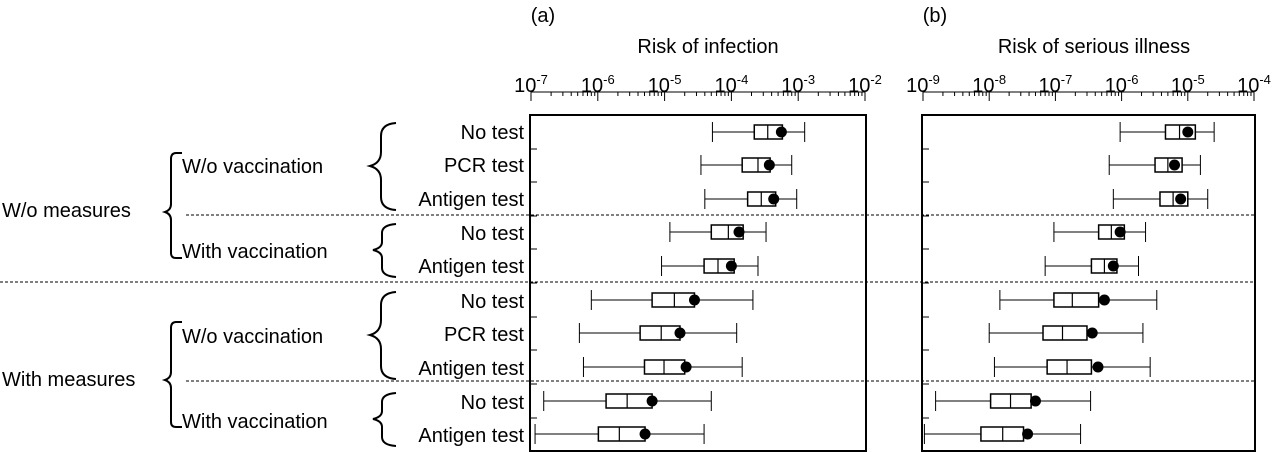  Describe the element at coordinates (279, 284) in the screenshot. I see `grouping-braces` at that location.